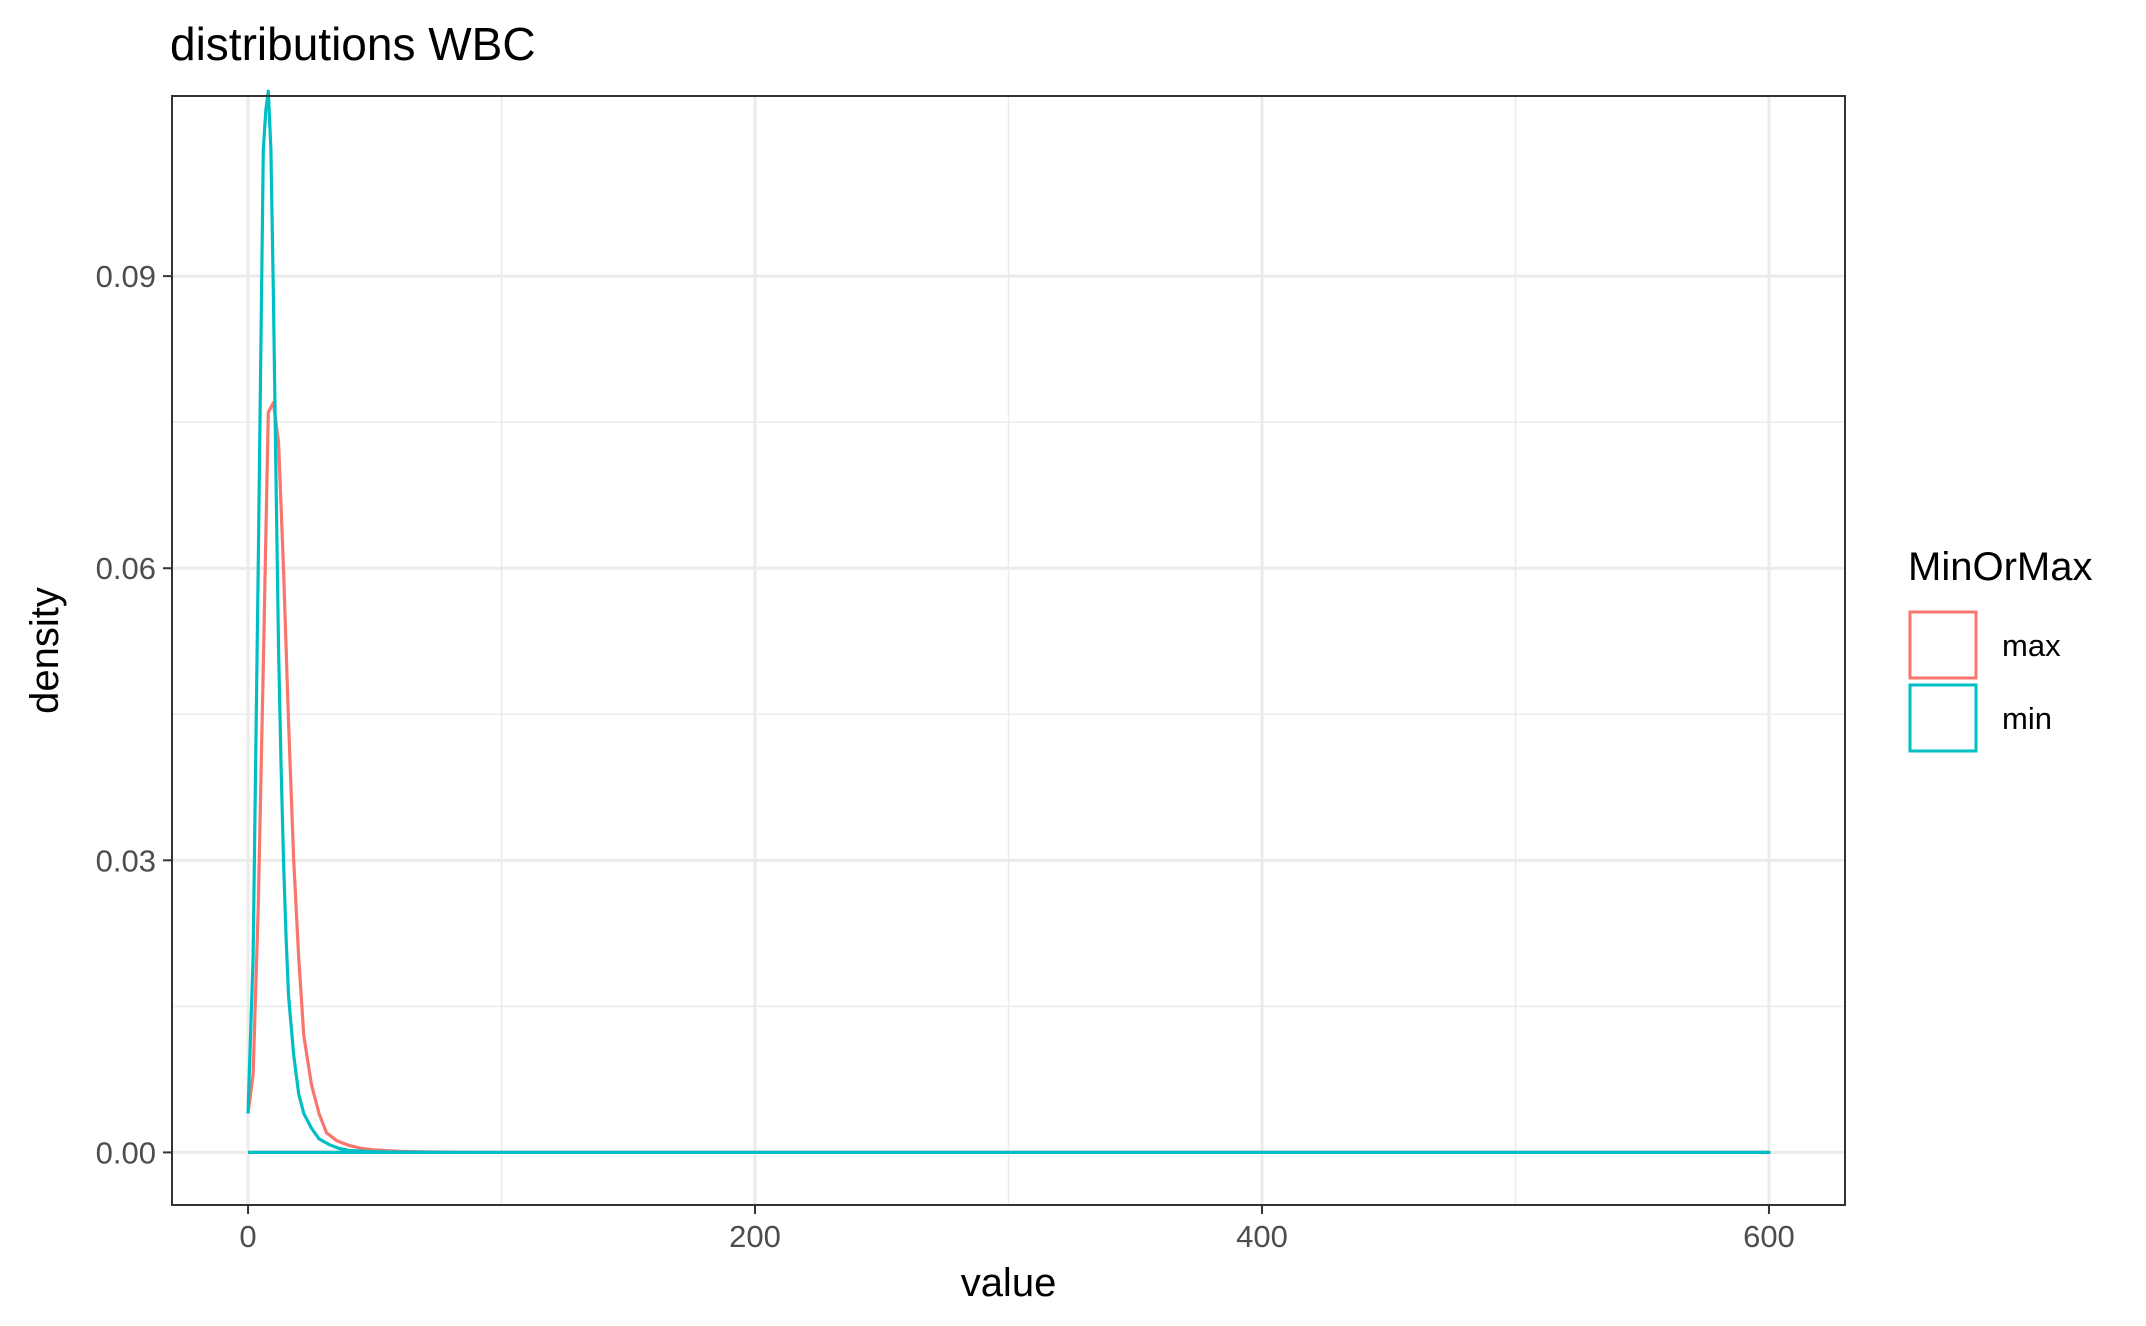 The image size is (2146, 1326). I want to click on legend: MinOrMax max min, so click(2000, 649).